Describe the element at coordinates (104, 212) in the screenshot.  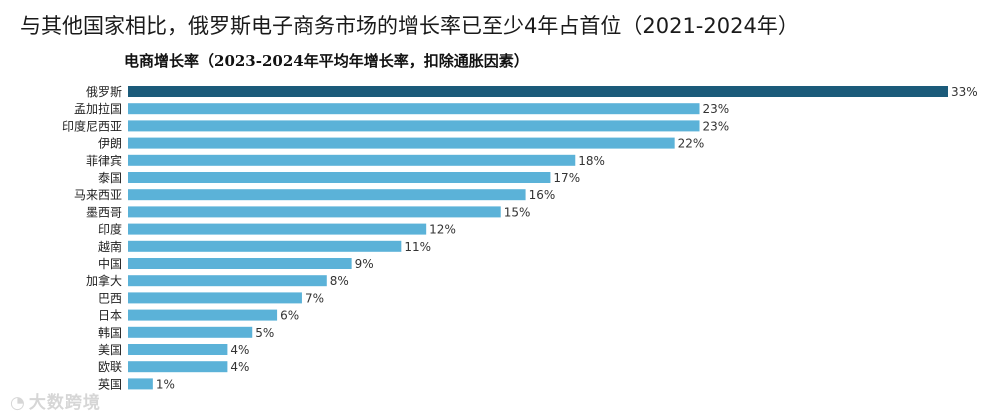
I see `category-label: 墨西哥` at that location.